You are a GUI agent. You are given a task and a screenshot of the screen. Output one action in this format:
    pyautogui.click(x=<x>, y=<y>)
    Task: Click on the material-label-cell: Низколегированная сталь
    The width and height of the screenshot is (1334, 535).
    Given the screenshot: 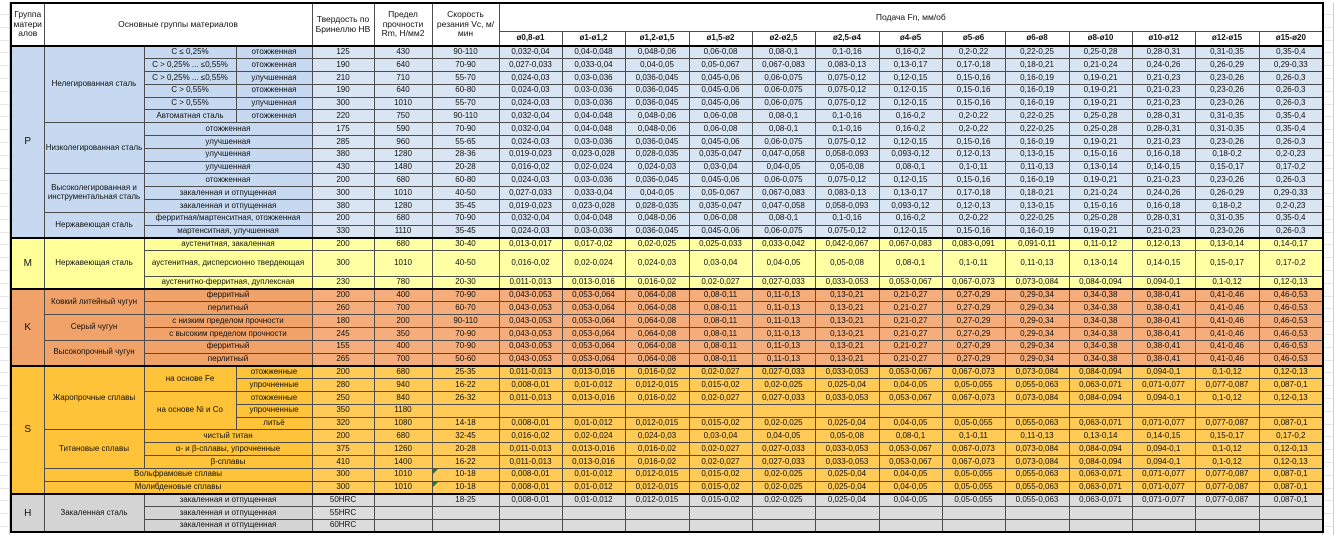 What is the action you would take?
    pyautogui.click(x=94, y=148)
    